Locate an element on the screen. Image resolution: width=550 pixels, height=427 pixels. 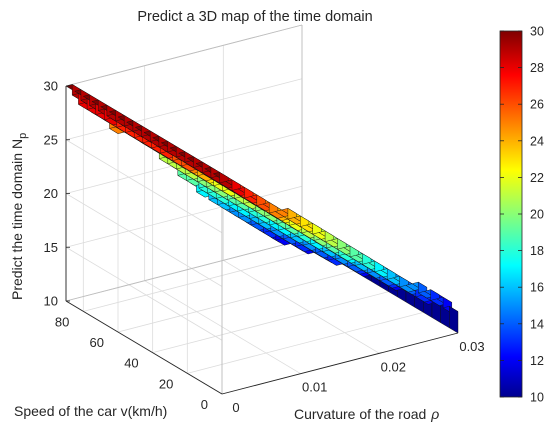
colorbar-tick-label: 24 is located at coordinates (537, 141).